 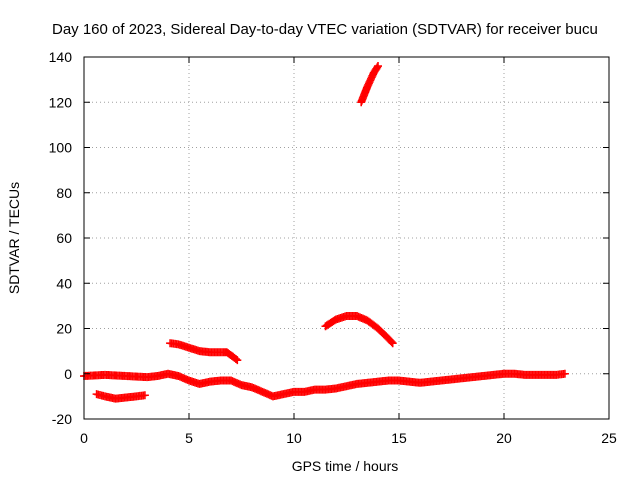 What do you see at coordinates (64, 283) in the screenshot?
I see `y-tick-label: 40` at bounding box center [64, 283].